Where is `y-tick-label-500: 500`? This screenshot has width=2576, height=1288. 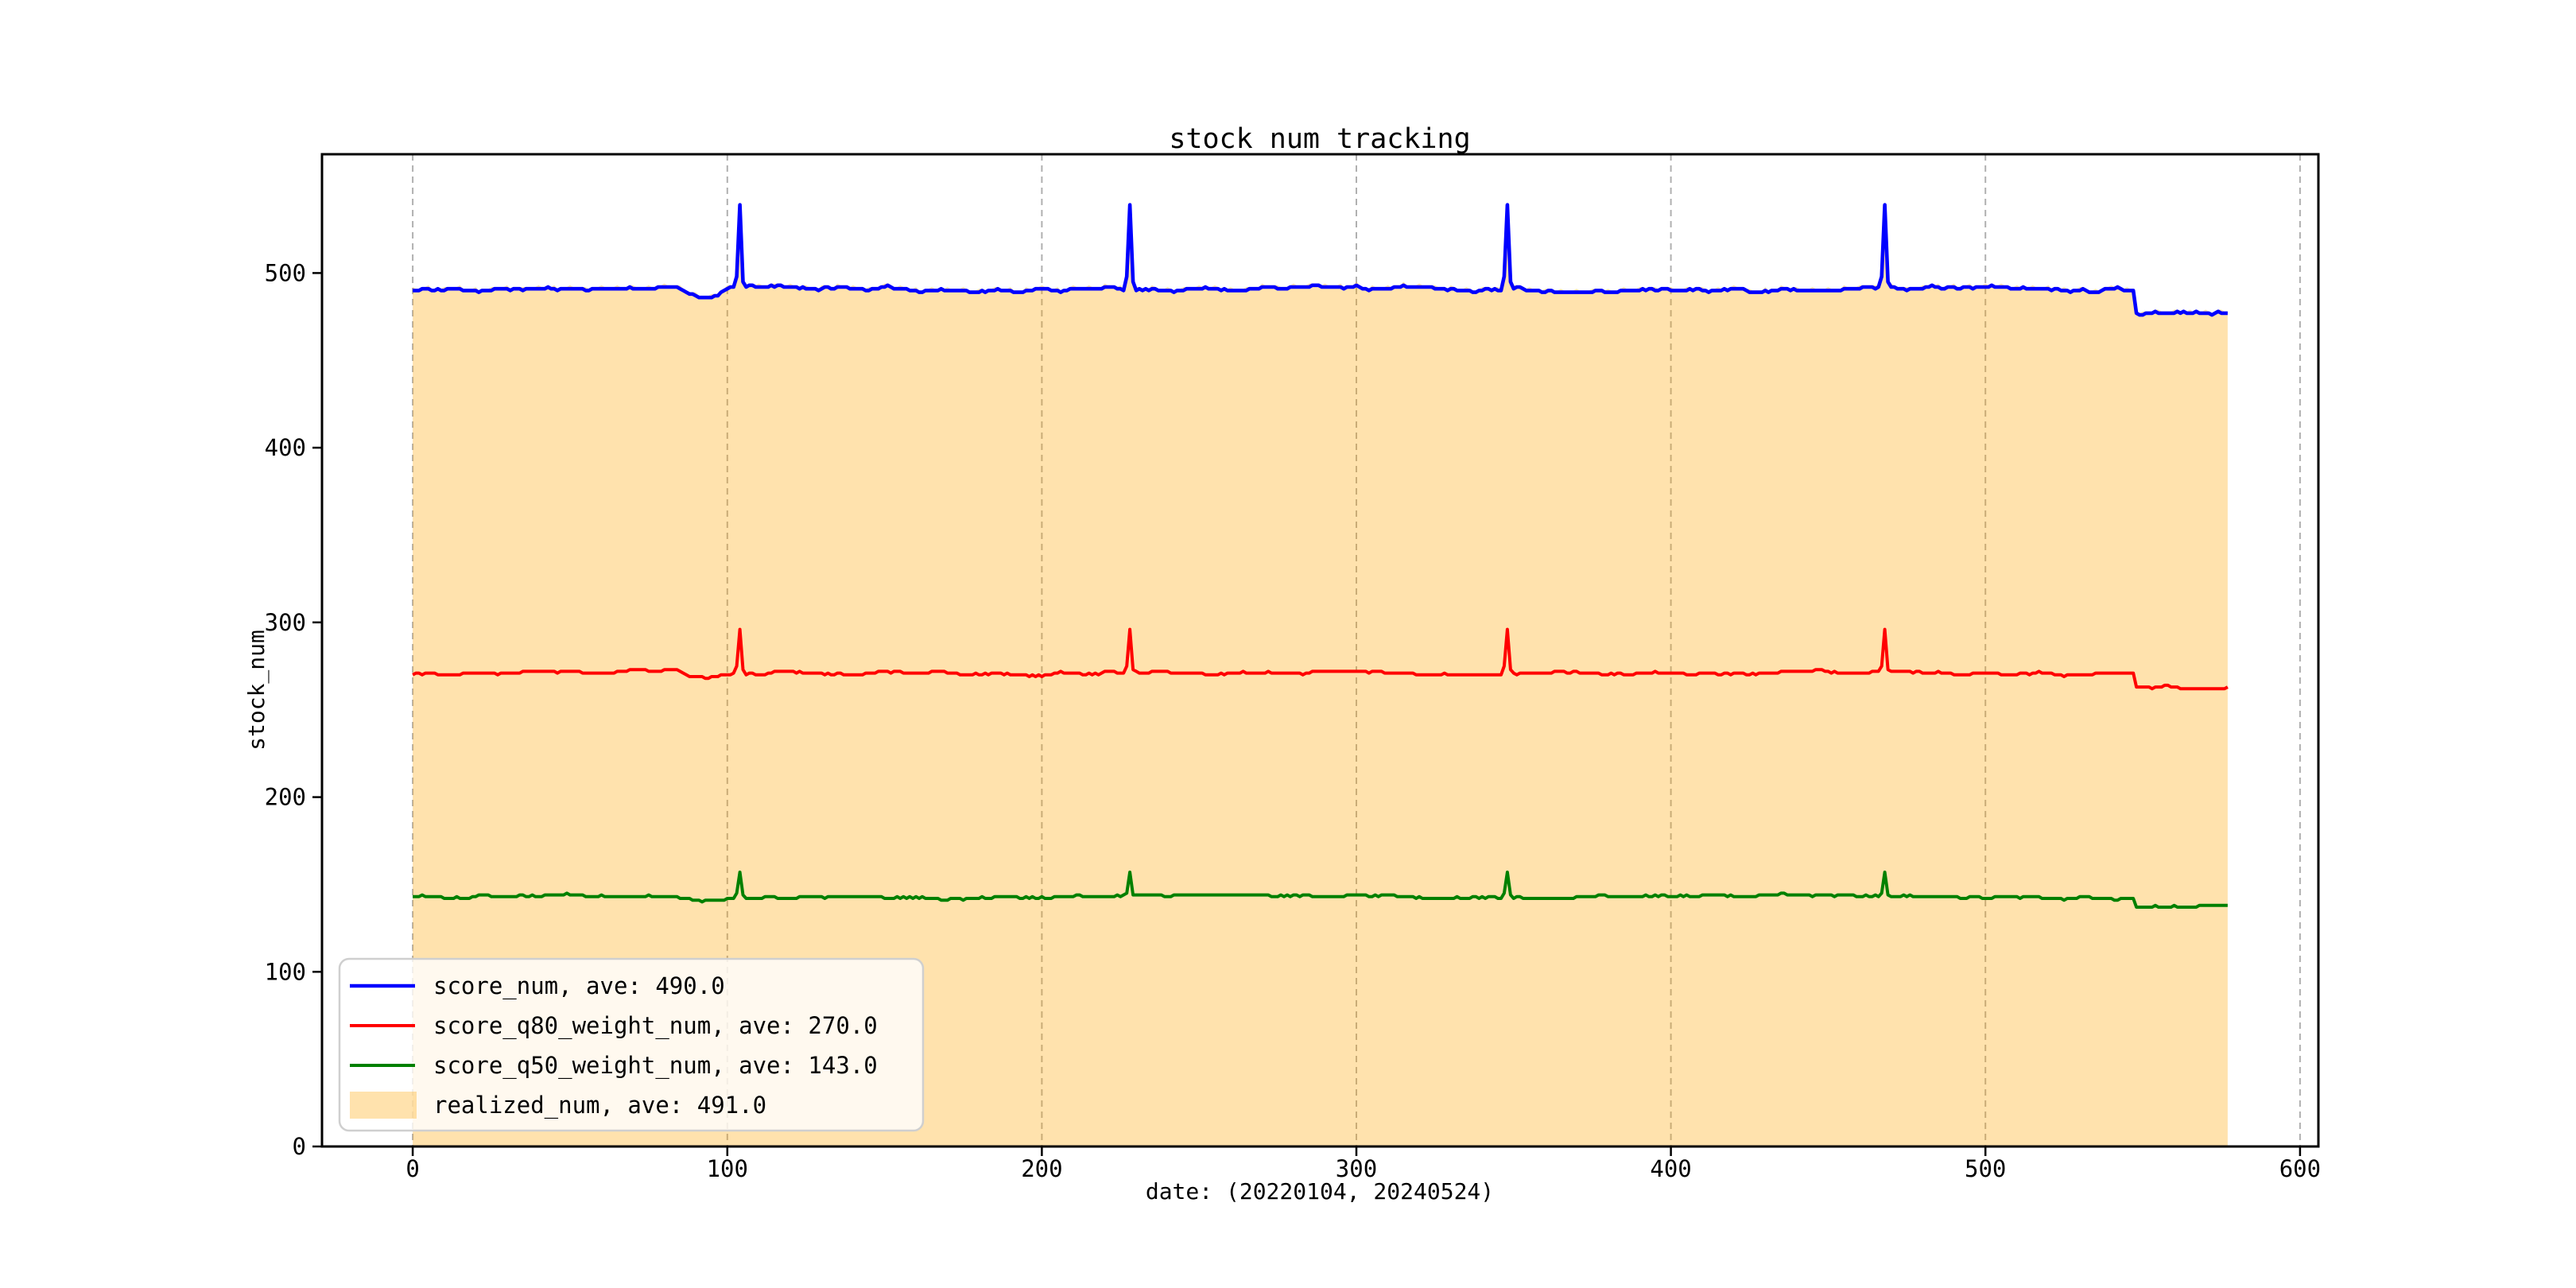 y-tick-label-500: 500 is located at coordinates (285, 272).